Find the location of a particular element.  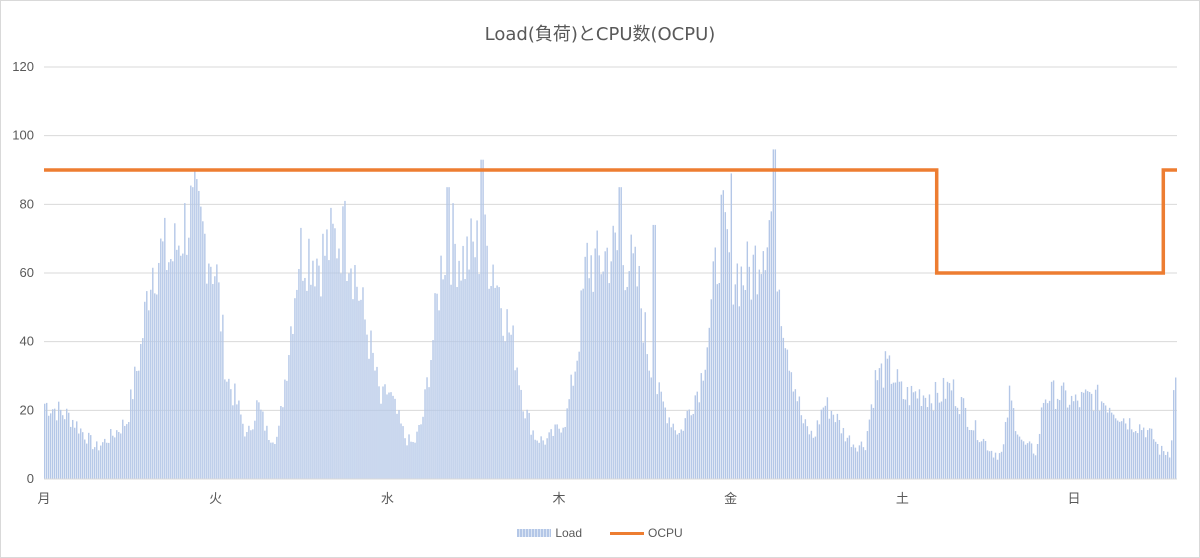

y-tick-label: 100 is located at coordinates (23, 135).